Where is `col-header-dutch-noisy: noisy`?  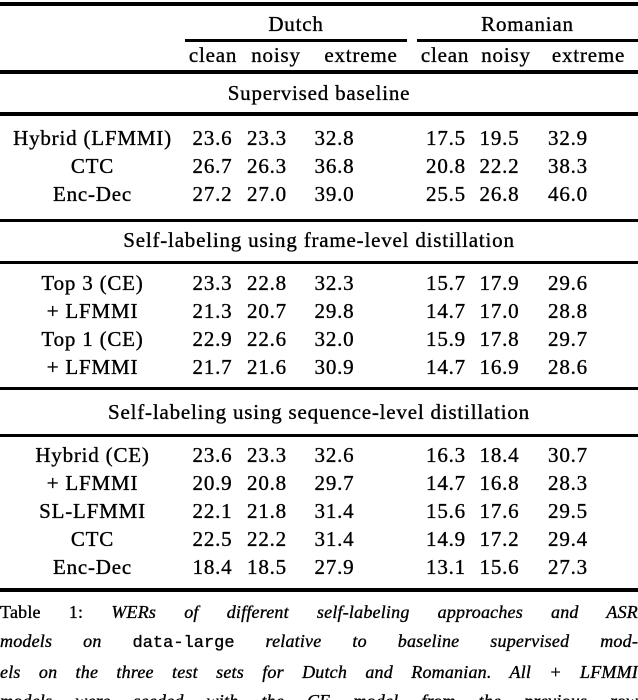 col-header-dutch-noisy: noisy is located at coordinates (276, 55).